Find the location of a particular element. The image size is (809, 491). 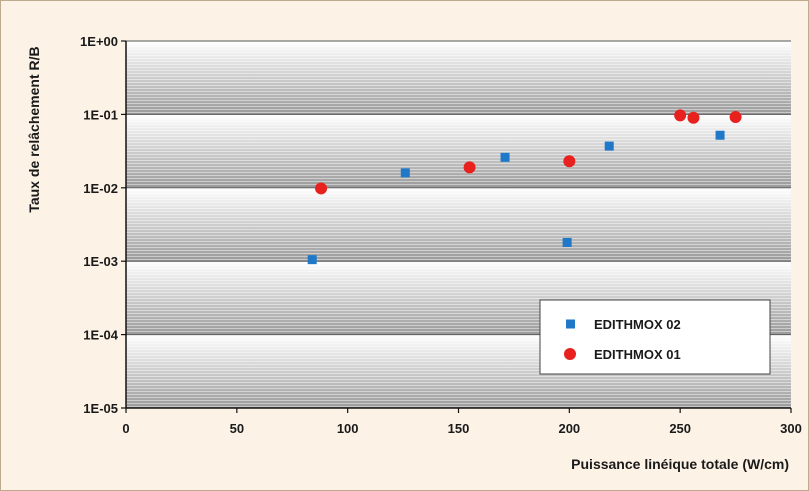

y-tick-label: 1E-04 is located at coordinates (100, 335).